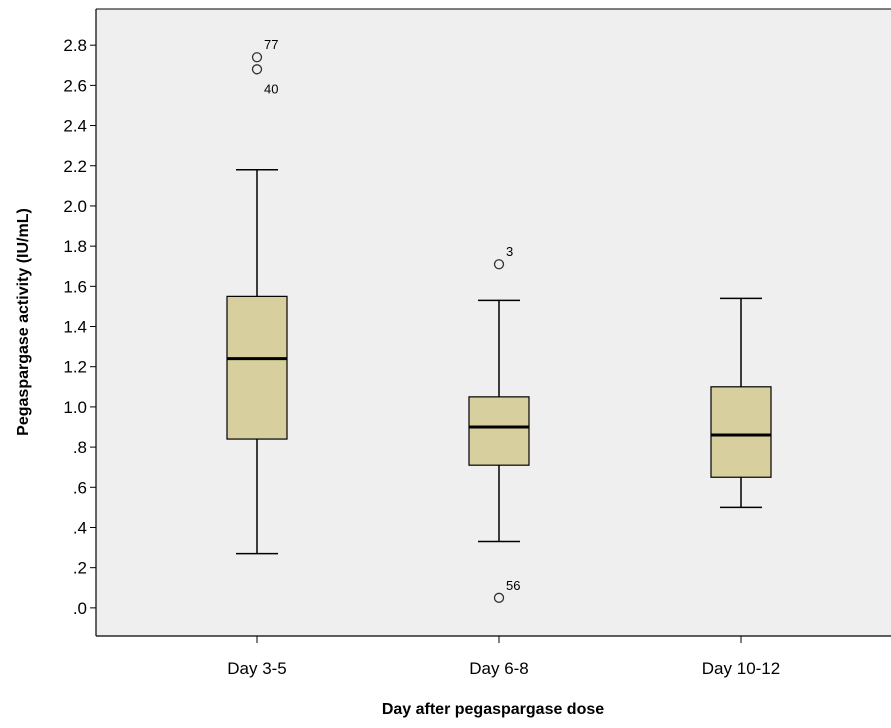  I want to click on outlier-label: 3, so click(509, 251).